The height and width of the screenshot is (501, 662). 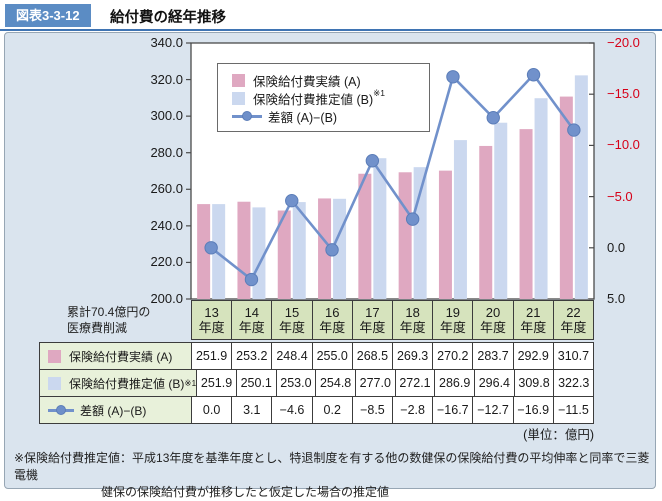 I want to click on year-header-cell: 18 年度, so click(x=413, y=320).